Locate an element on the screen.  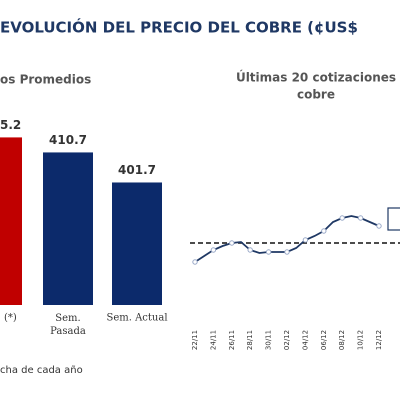
x-tick-label: 10/12 is located at coordinates (361, 340).